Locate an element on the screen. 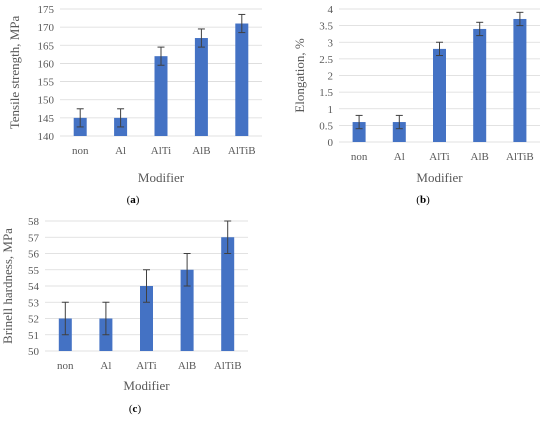 This screenshot has width=550, height=421. chart-a-x-tick-label: AlTiB is located at coordinates (242, 151).